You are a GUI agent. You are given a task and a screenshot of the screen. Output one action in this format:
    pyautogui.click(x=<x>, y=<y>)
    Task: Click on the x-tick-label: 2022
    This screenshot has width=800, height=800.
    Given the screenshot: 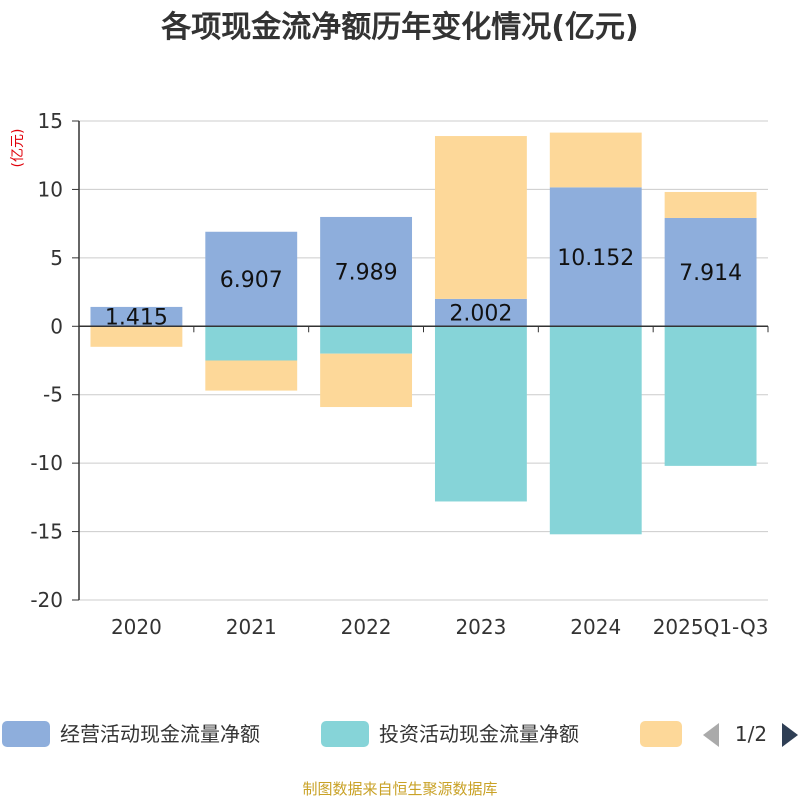 What is the action you would take?
    pyautogui.click(x=366, y=627)
    